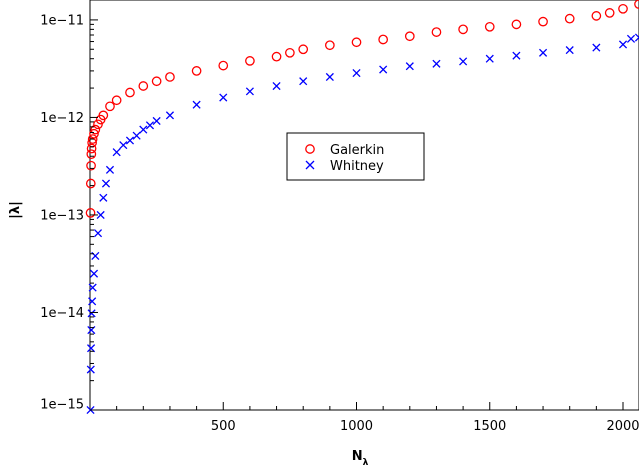  Describe the element at coordinates (622, 426) in the screenshot. I see `x-tick-label-2000: 2000` at that location.